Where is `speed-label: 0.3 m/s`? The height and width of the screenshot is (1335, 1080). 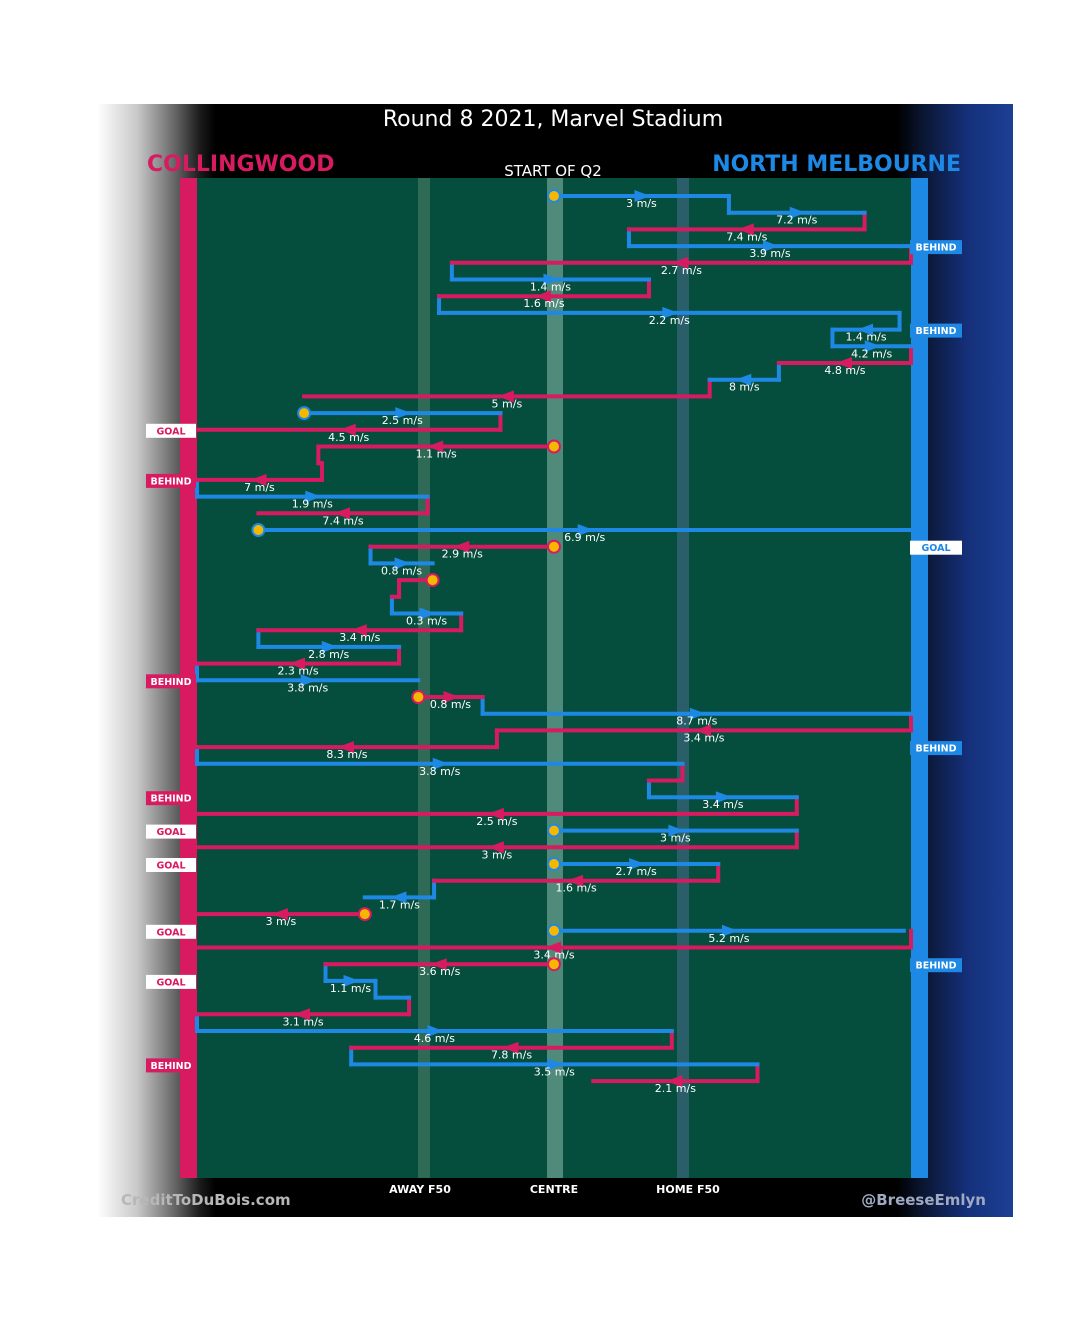 speed-label: 0.3 m/s is located at coordinates (426, 621).